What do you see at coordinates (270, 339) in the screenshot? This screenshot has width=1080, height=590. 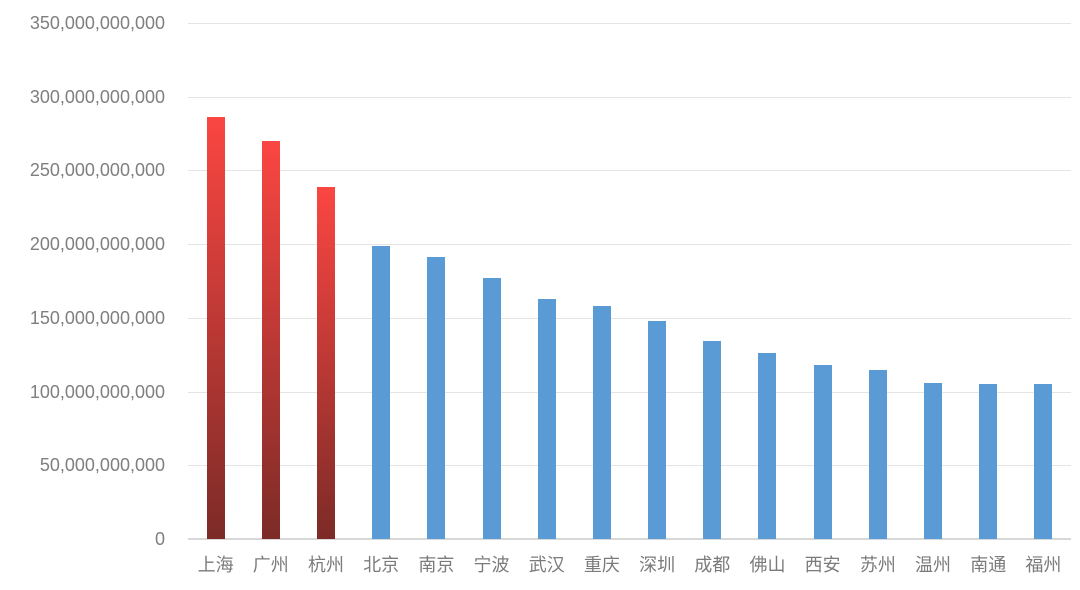 I see `bar-广州` at bounding box center [270, 339].